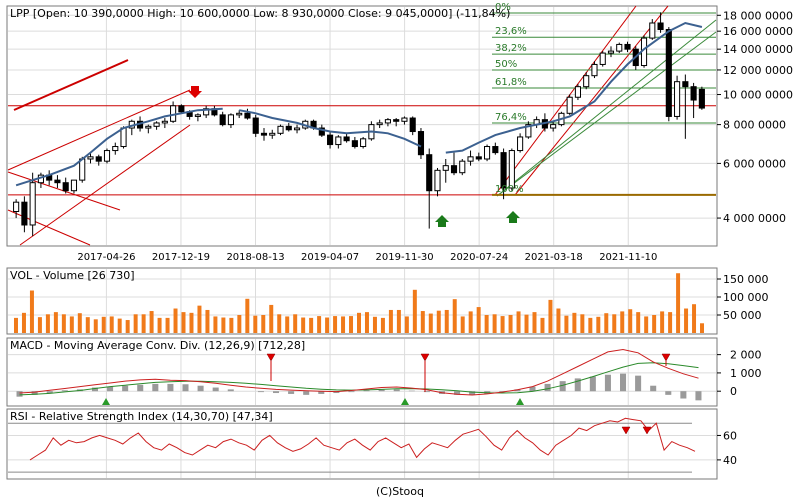  What do you see at coordinates (255, 257) in the screenshot?
I see `price-x-tick-label: 2018-08-13` at bounding box center [255, 257].